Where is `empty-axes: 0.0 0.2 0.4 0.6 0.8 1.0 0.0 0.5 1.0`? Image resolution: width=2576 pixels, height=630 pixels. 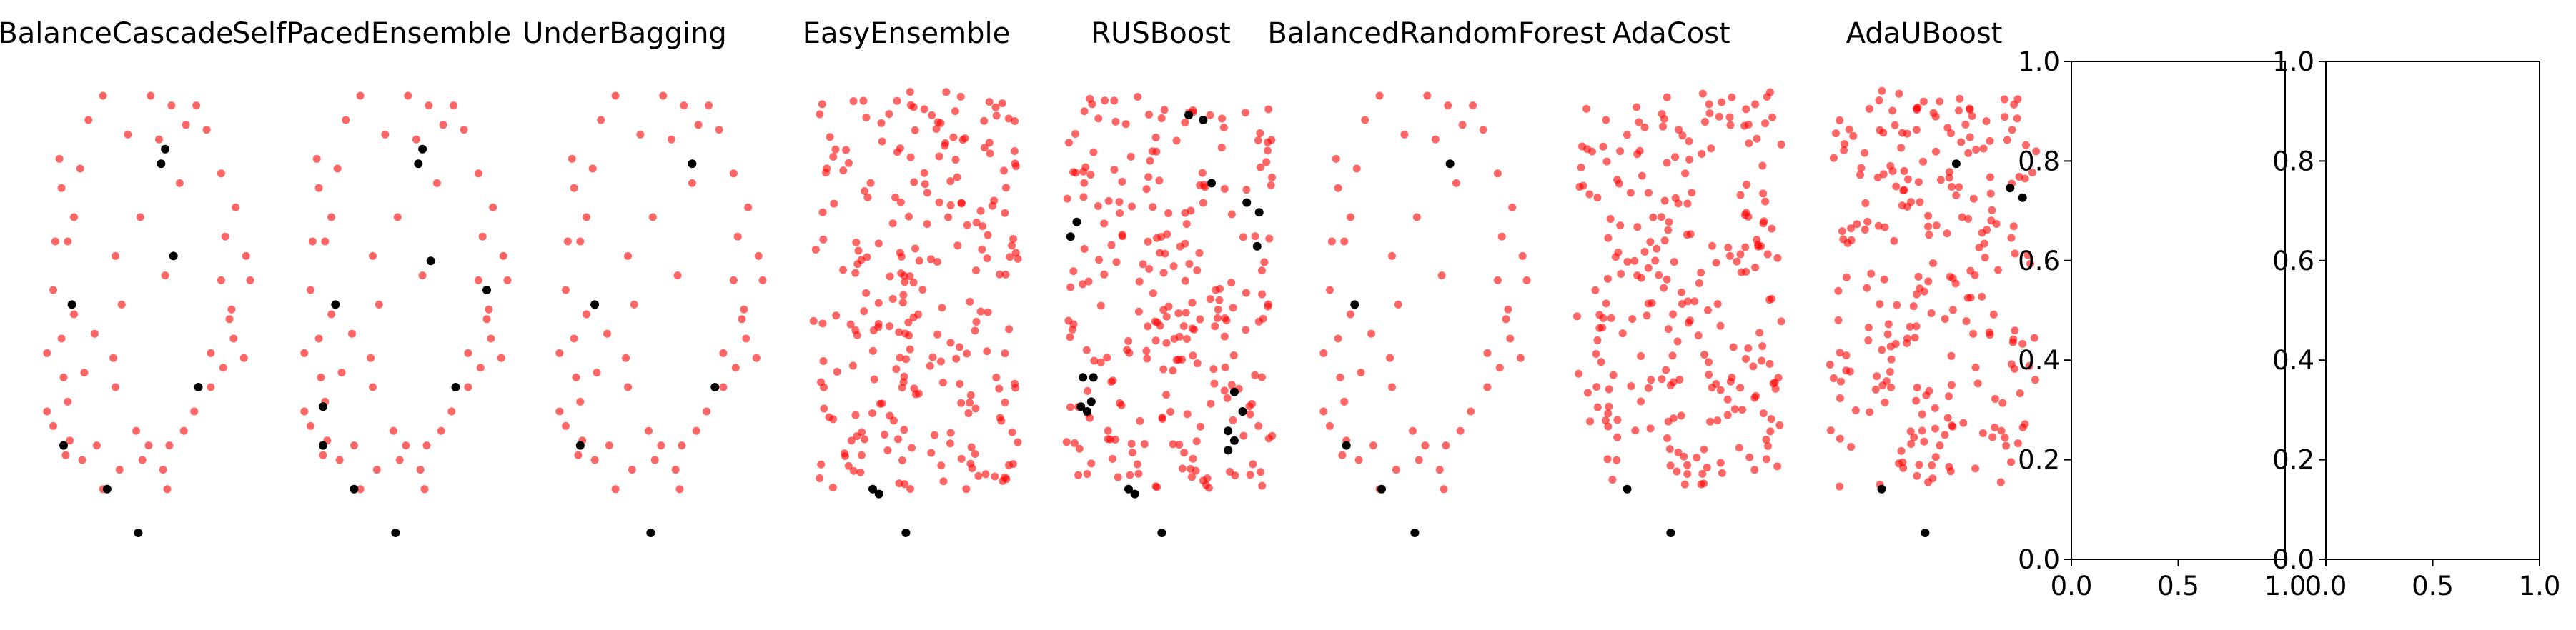
empty-axes: 0.0 0.2 0.4 0.6 0.8 1.0 0.0 0.5 1.0 is located at coordinates (2162, 323).